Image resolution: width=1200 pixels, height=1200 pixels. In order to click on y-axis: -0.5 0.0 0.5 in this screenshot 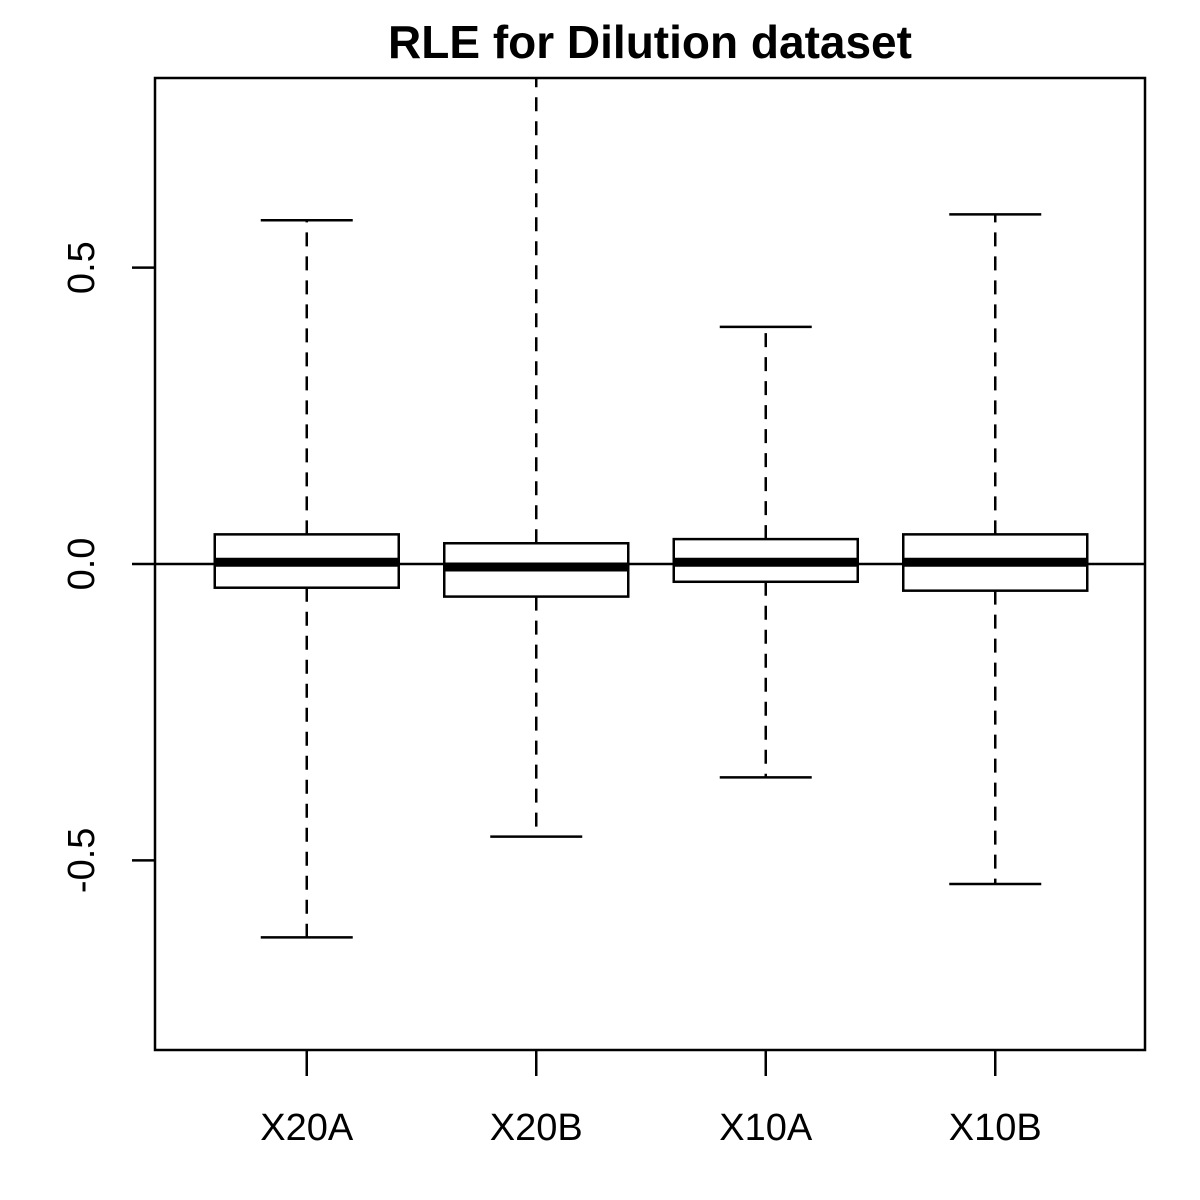, I will do `click(108, 567)`.